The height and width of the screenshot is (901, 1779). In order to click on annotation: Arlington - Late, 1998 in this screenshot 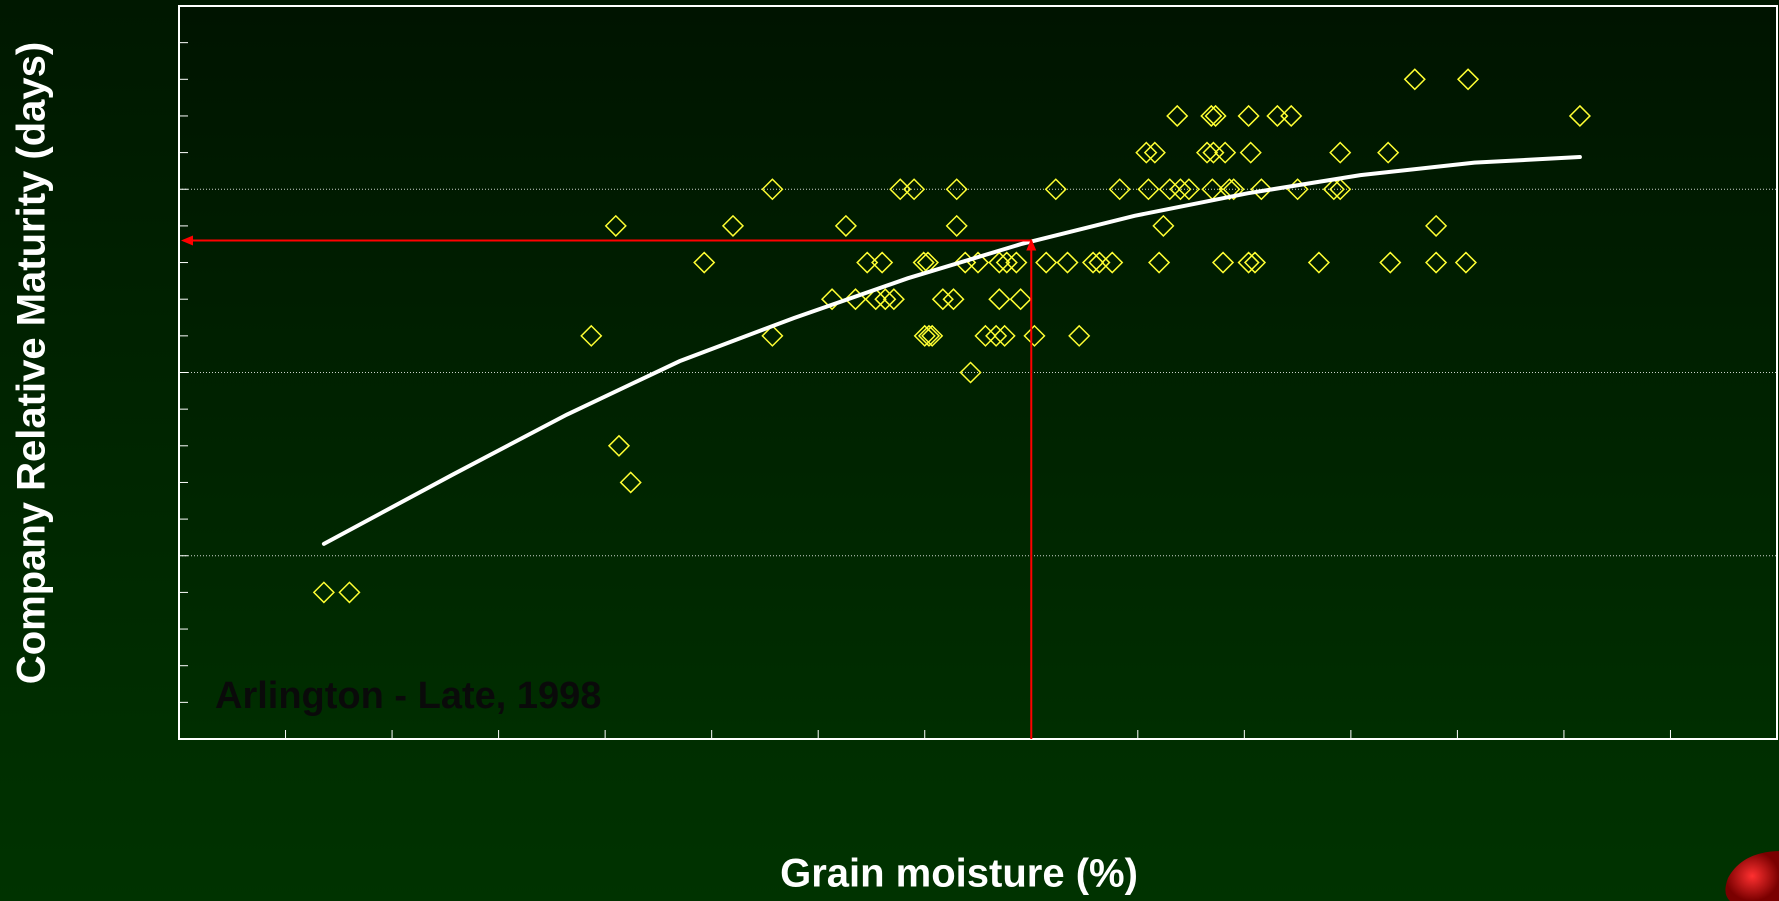, I will do `click(408, 696)`.